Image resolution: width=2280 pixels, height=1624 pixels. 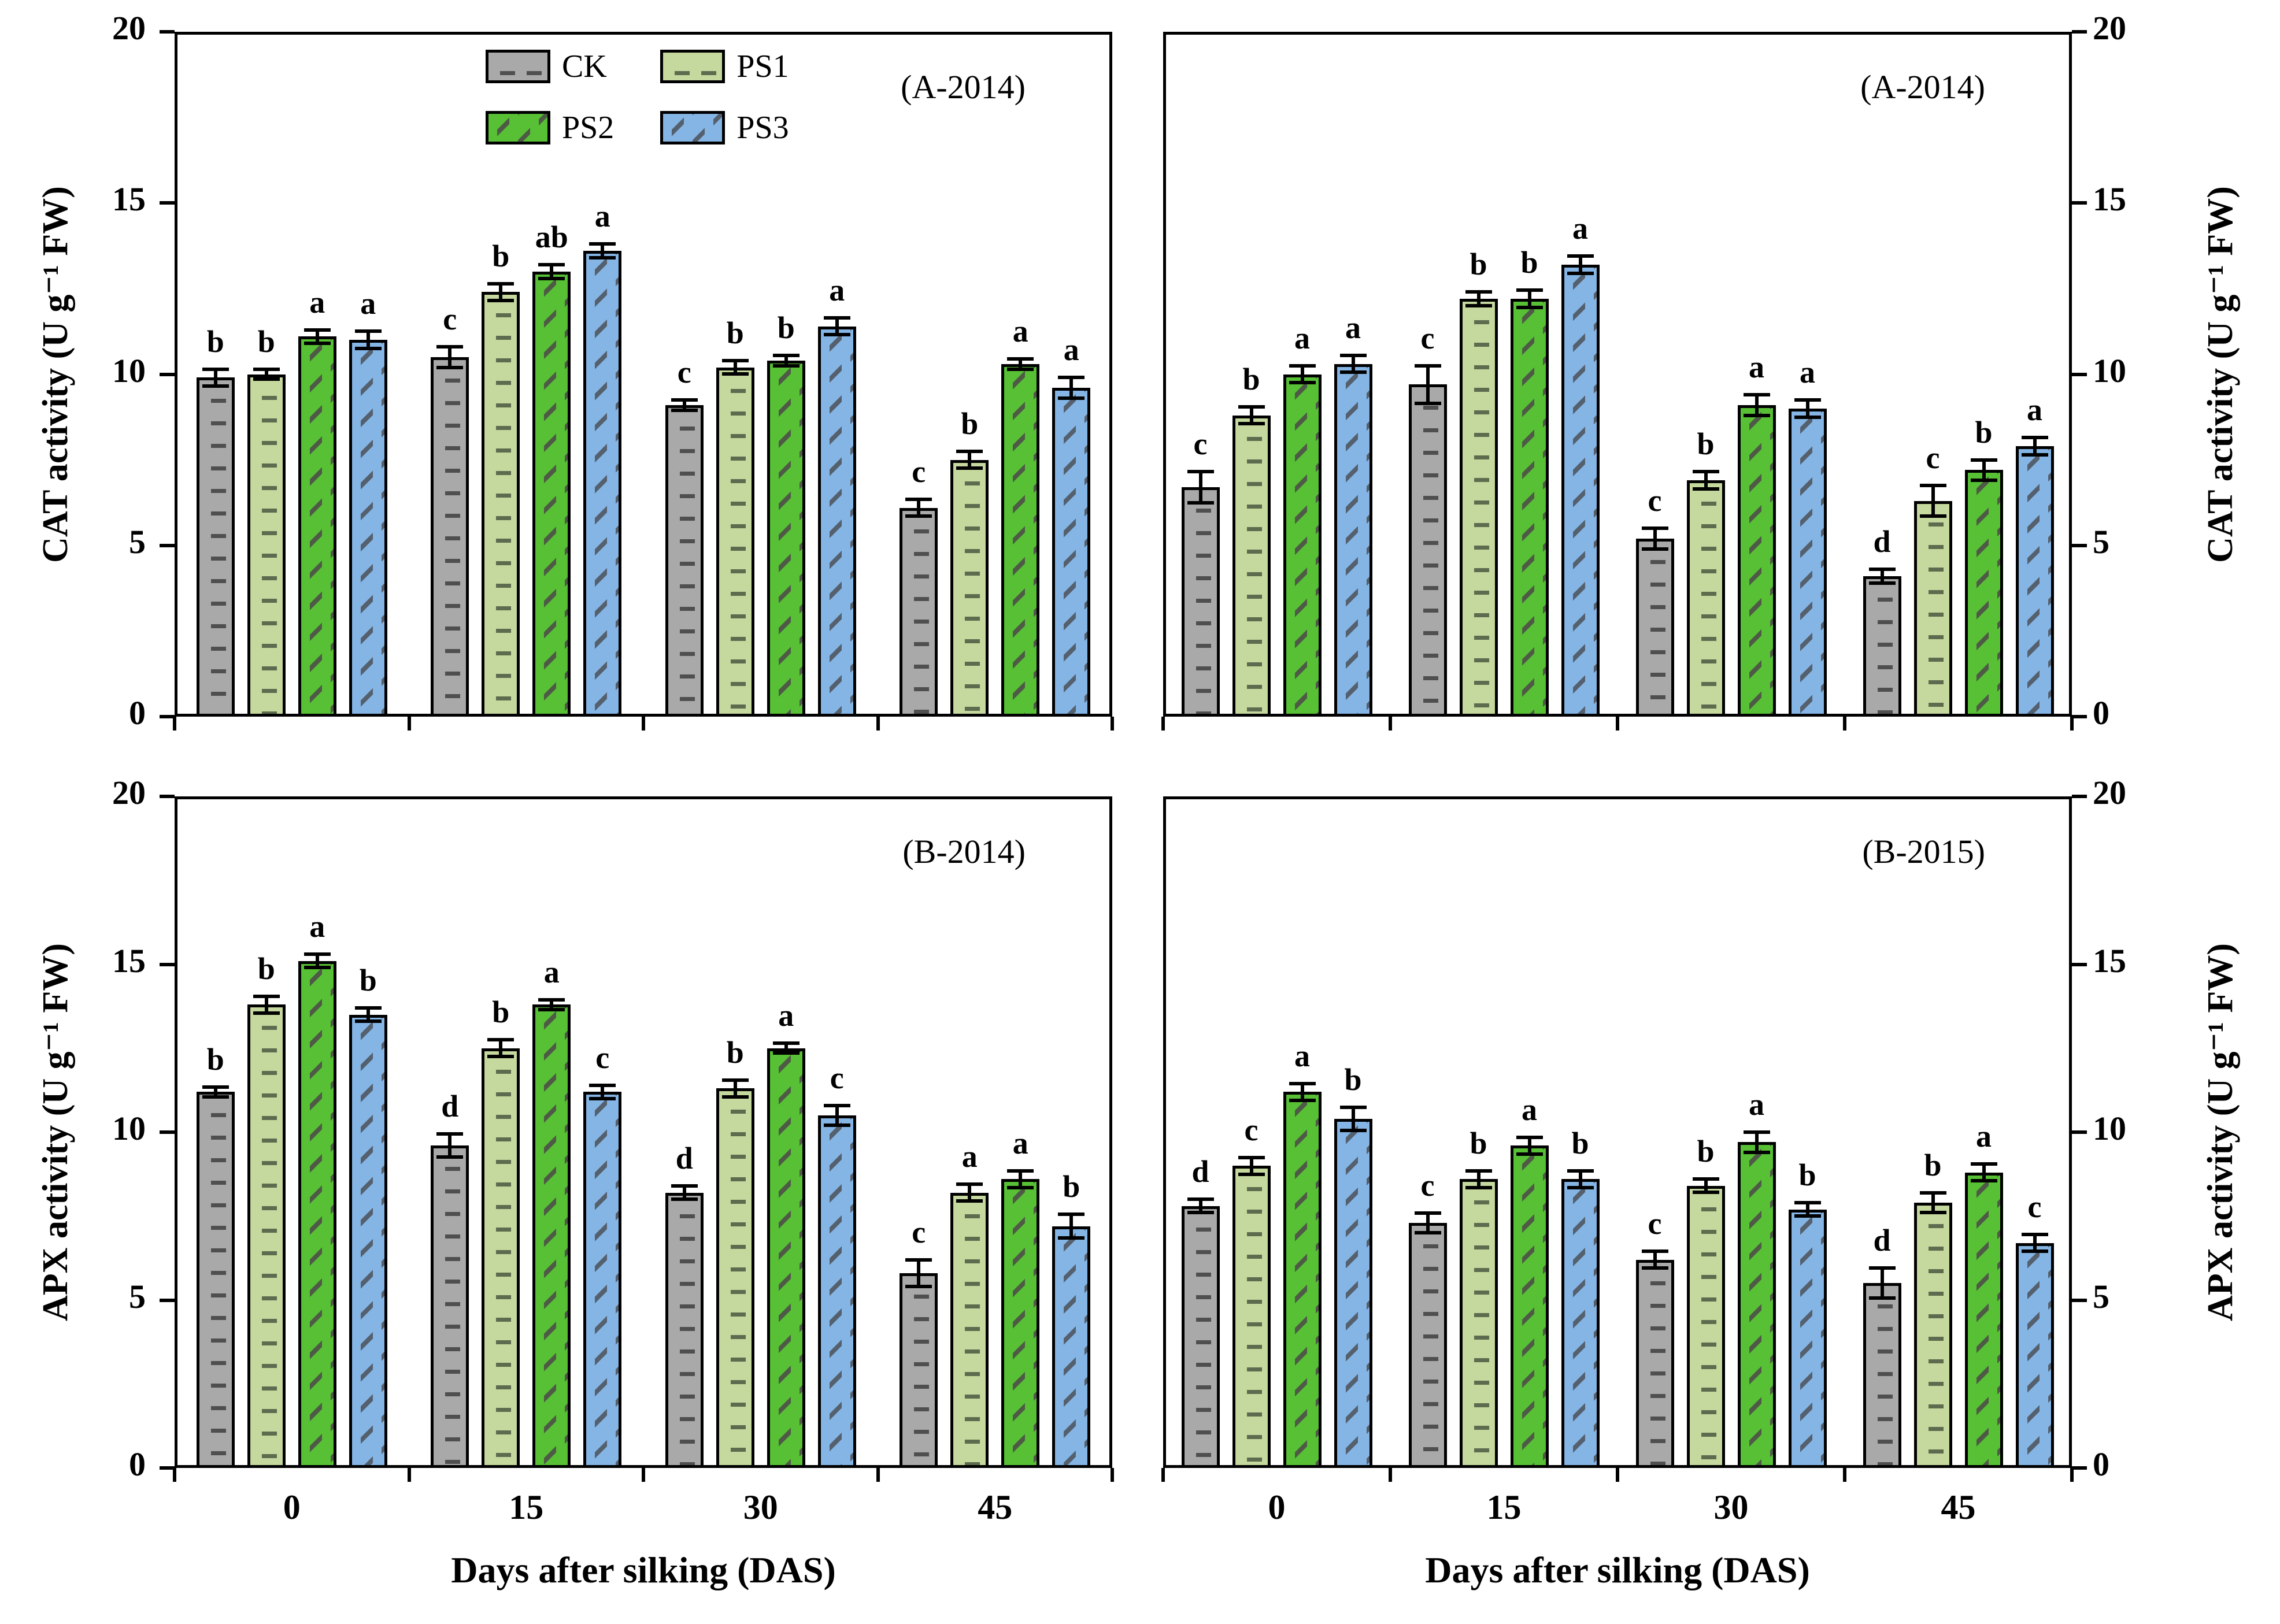 What do you see at coordinates (1530, 1306) in the screenshot?
I see `bar-ps2-das15` at bounding box center [1530, 1306].